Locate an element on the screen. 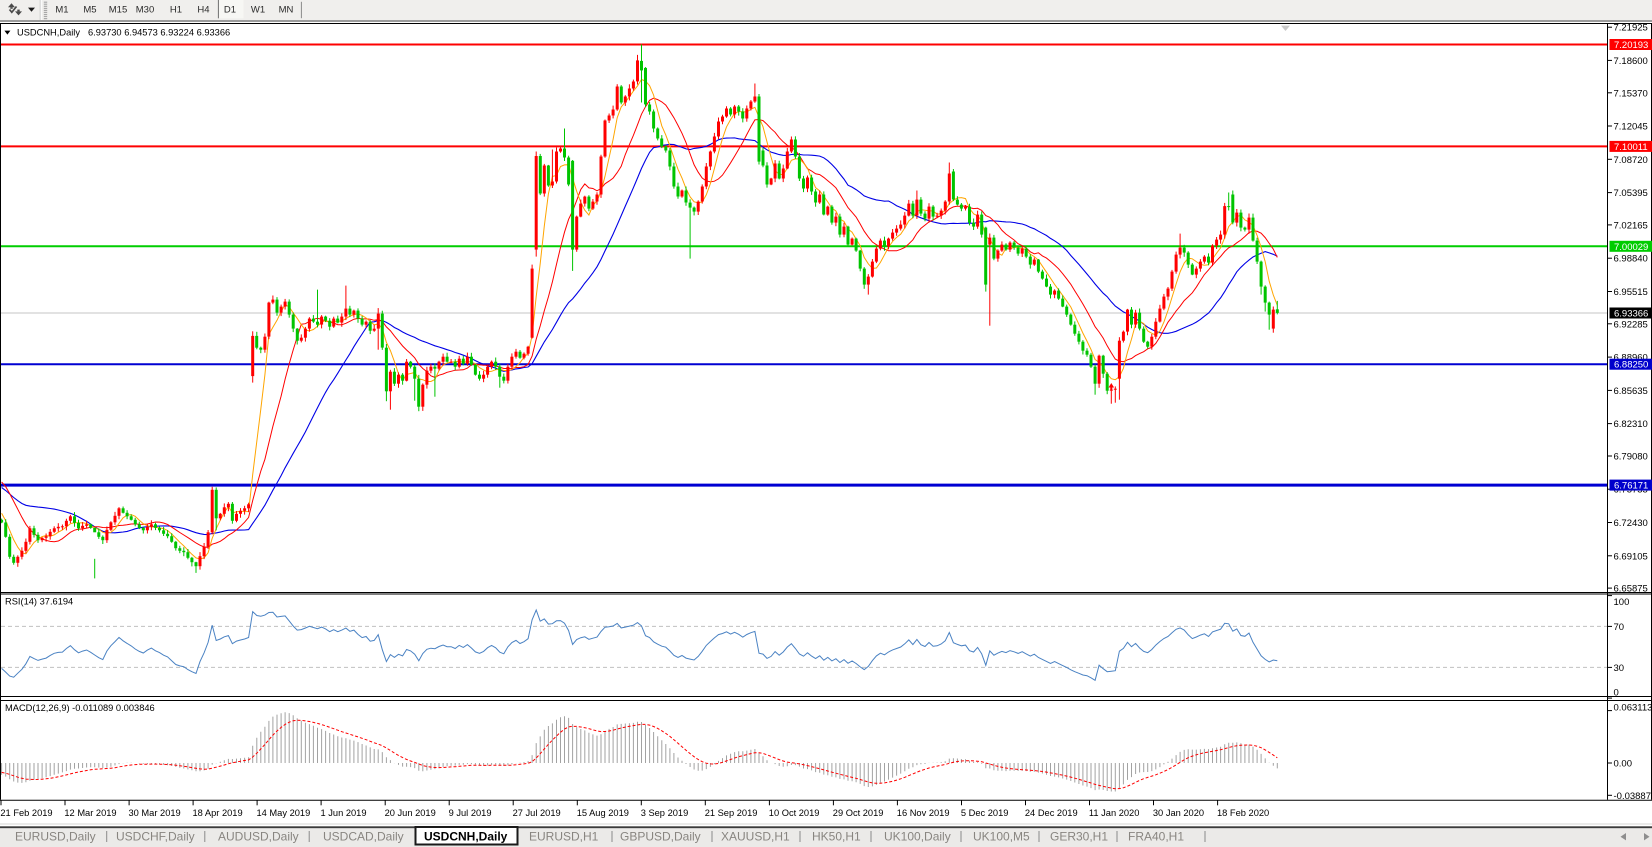 The image size is (1652, 847). svg-text: 0 is located at coordinates (1616, 692).